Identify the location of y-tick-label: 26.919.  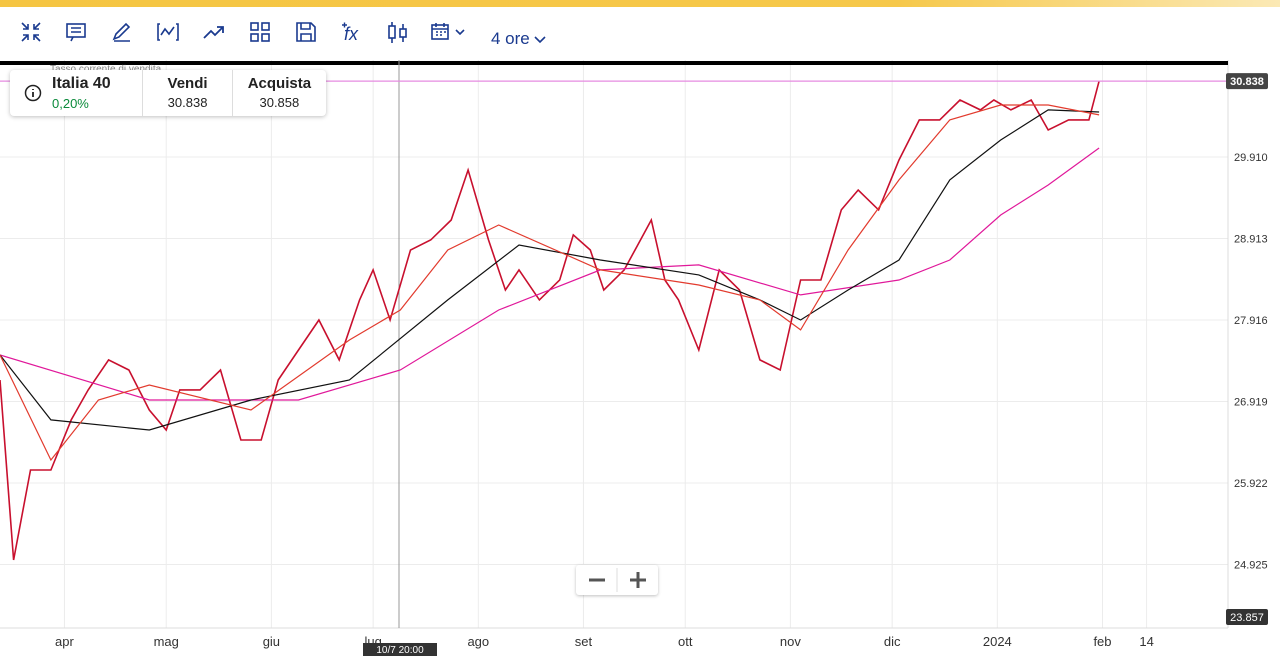
(1251, 402).